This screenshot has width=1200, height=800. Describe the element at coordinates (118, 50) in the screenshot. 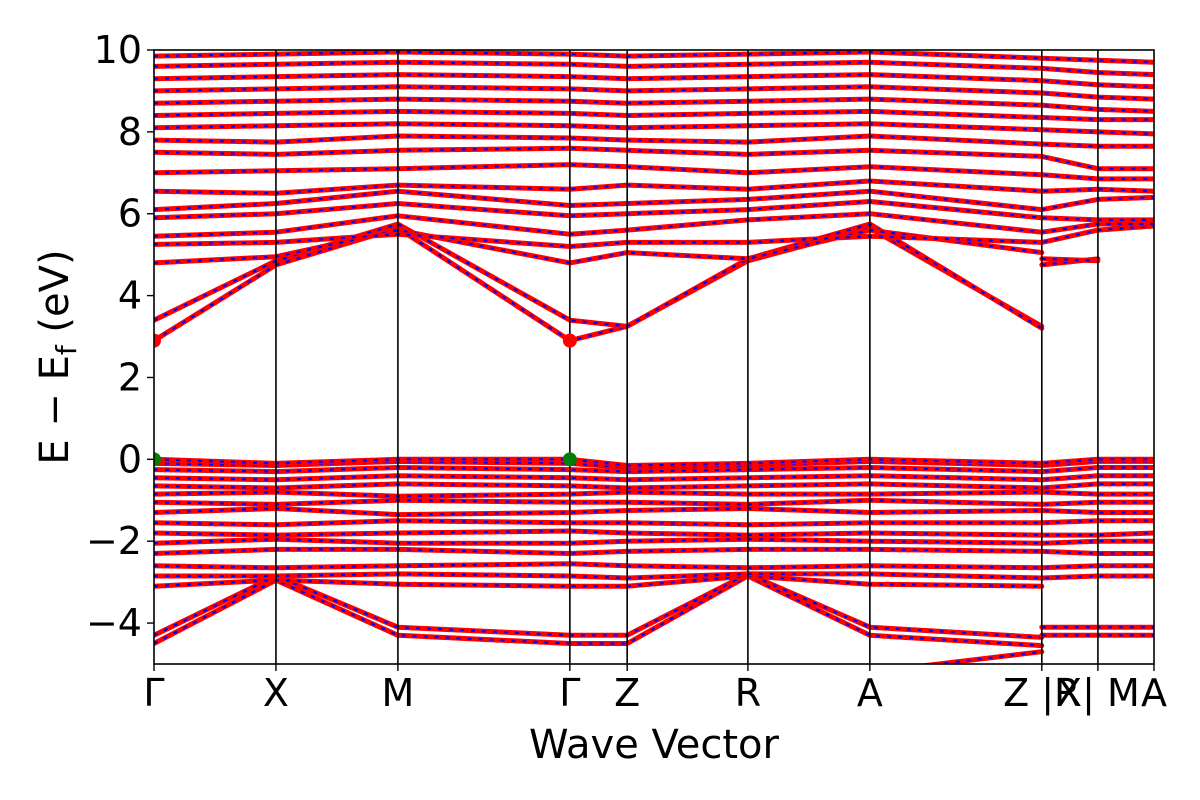

I see `y-tick-label: 10` at that location.